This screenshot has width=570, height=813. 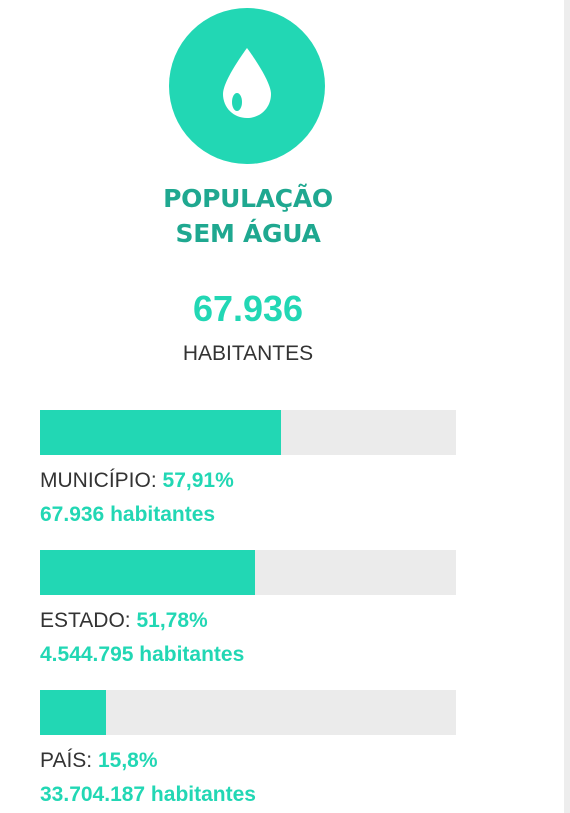 I want to click on stat-label: PAÍS: 15,8%, so click(x=99, y=761).